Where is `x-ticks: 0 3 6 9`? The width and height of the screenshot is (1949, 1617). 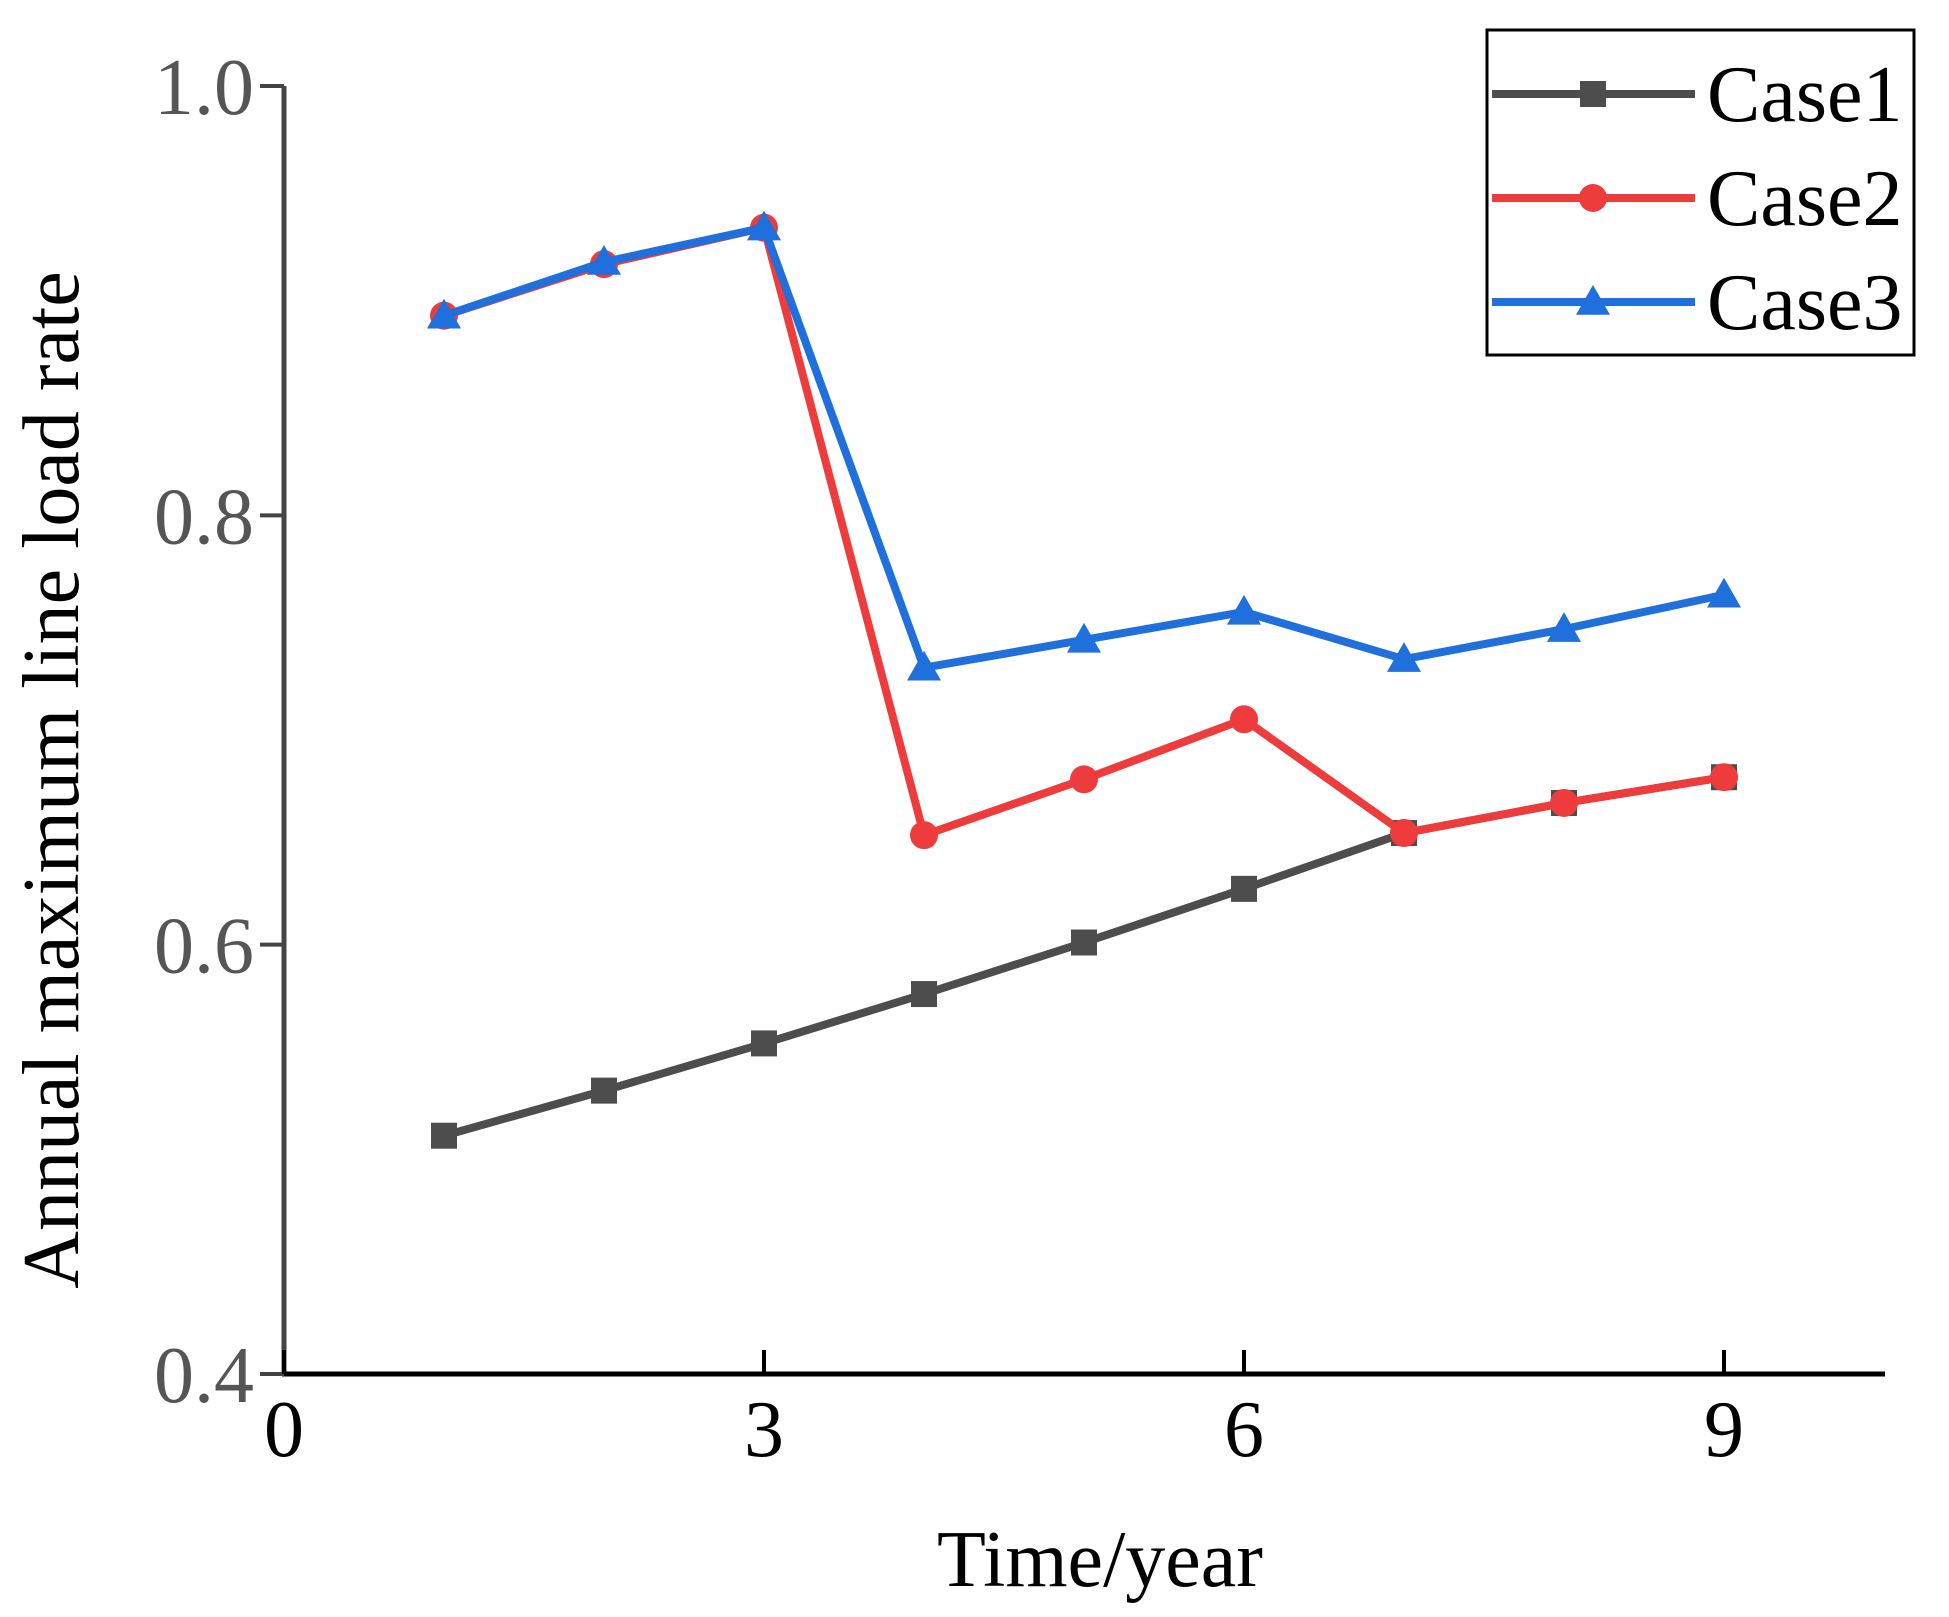 x-ticks: 0 3 6 9 is located at coordinates (1004, 1412).